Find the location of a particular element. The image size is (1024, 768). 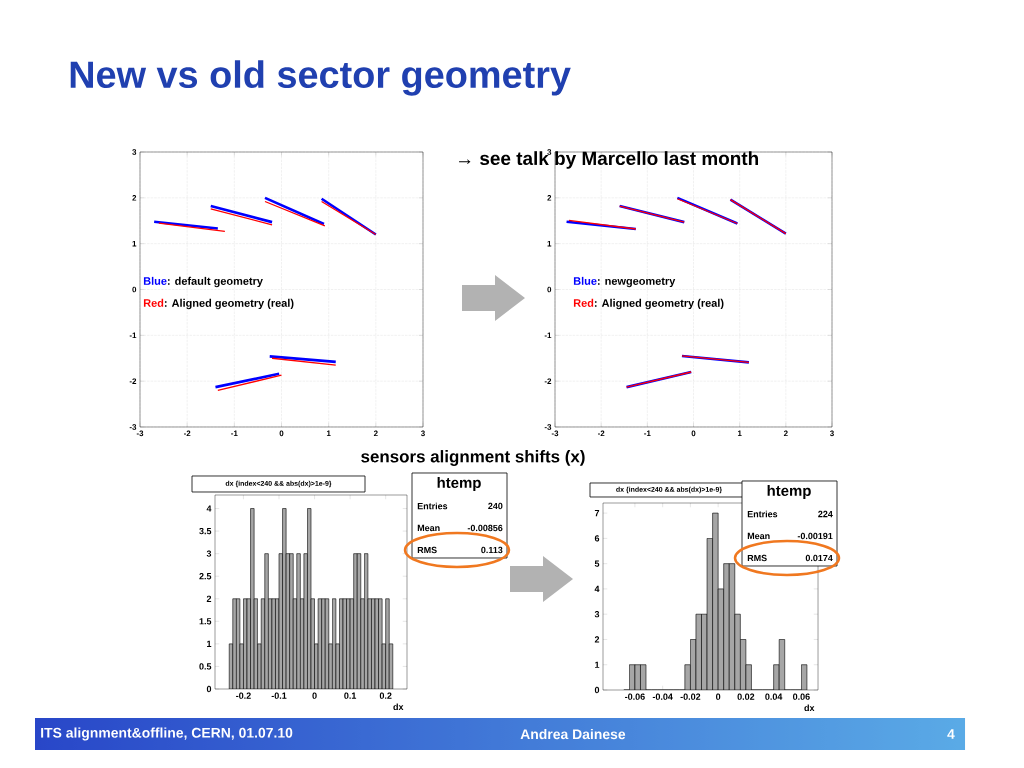

annotation: Mean is located at coordinates (758, 536).